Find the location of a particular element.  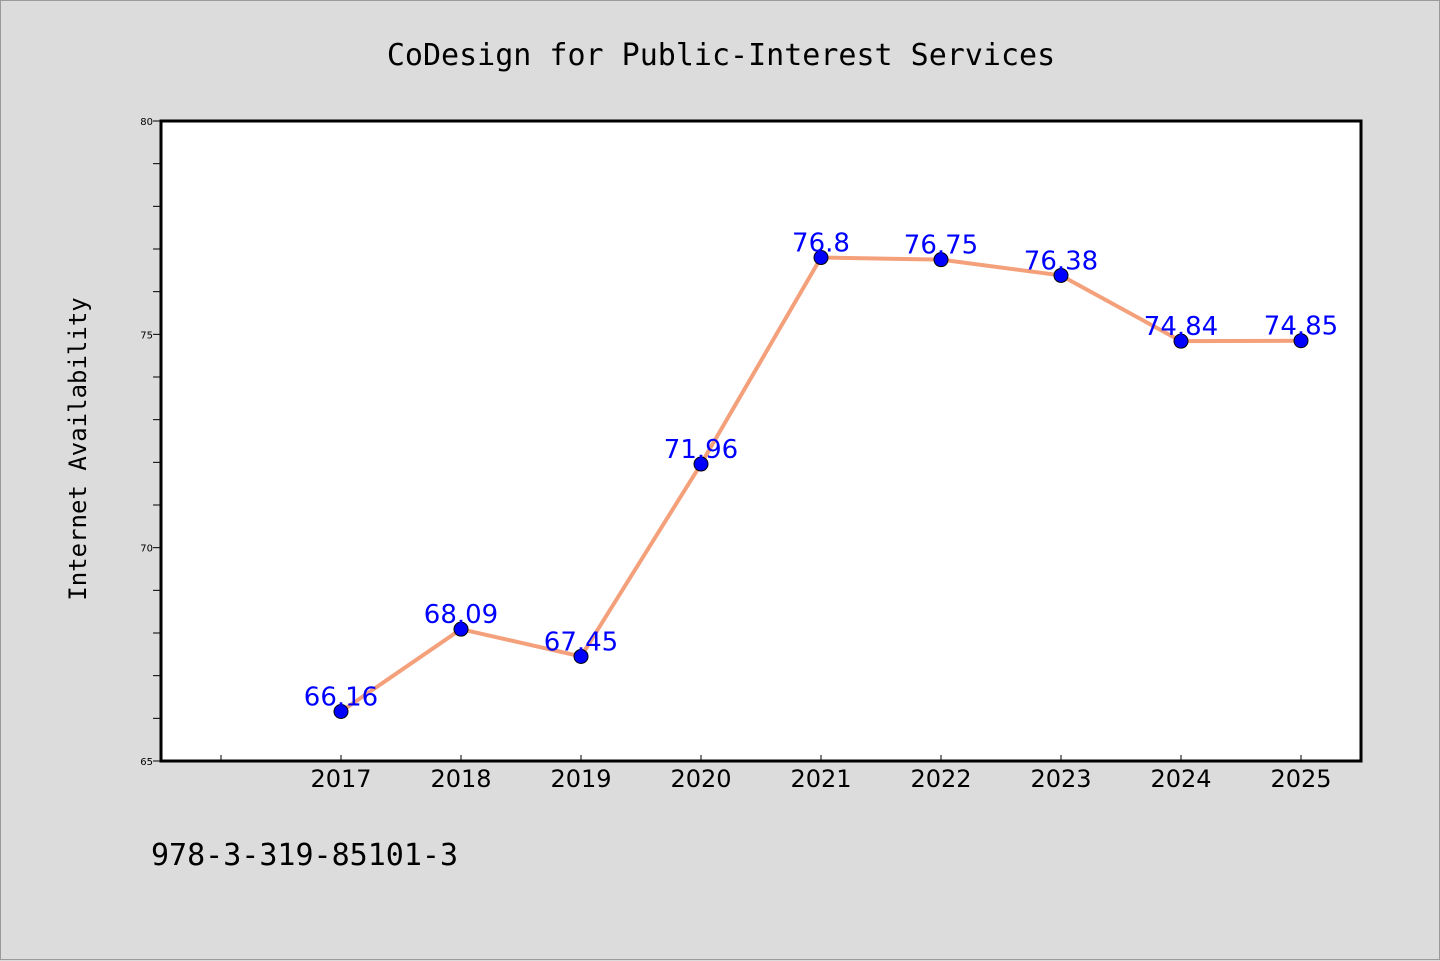

y-axis: 65 70 75 80 is located at coordinates (150, 442).